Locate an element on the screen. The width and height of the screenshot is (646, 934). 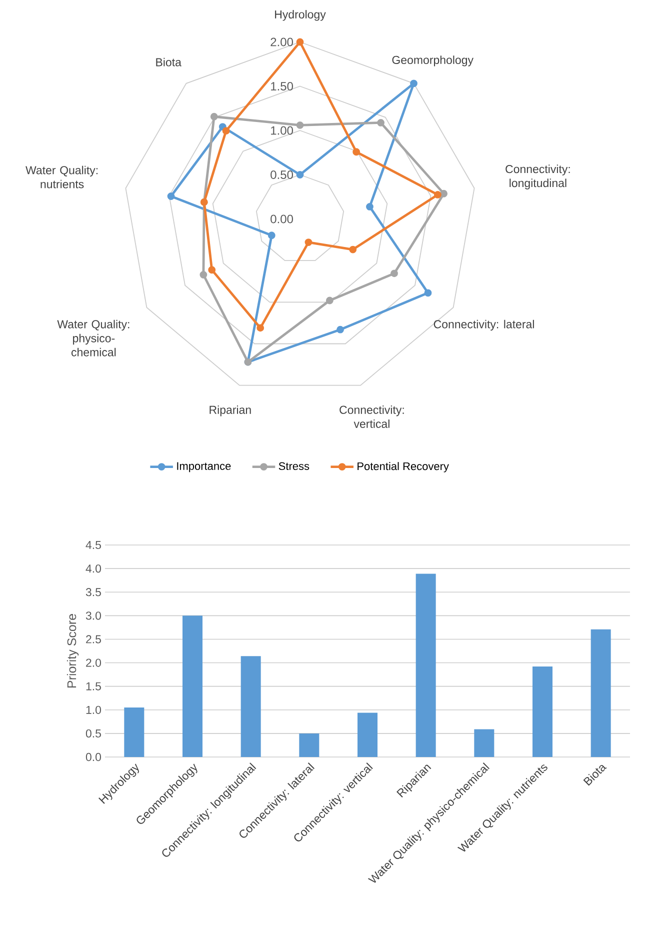
y-tick-label: 4.0 is located at coordinates (94, 568).